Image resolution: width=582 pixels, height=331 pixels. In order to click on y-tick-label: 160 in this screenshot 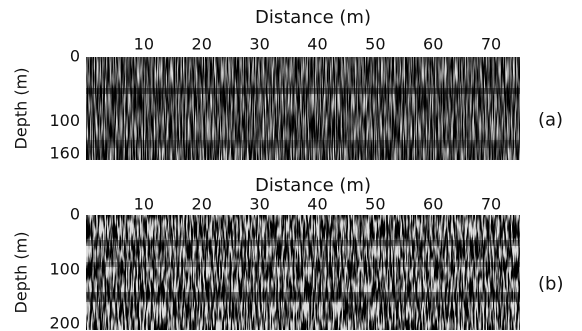, I will do `click(64, 153)`.